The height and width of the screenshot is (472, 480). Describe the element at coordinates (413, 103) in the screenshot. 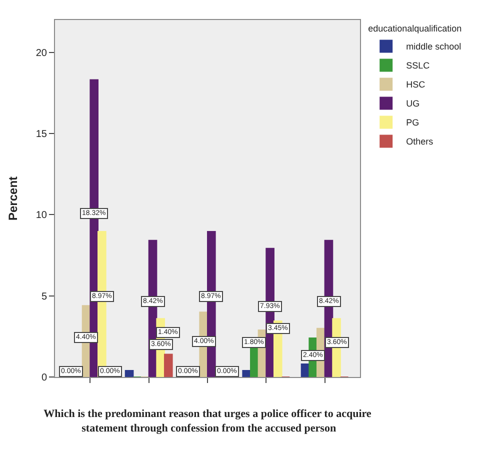

I see `legend-label: UG` at that location.